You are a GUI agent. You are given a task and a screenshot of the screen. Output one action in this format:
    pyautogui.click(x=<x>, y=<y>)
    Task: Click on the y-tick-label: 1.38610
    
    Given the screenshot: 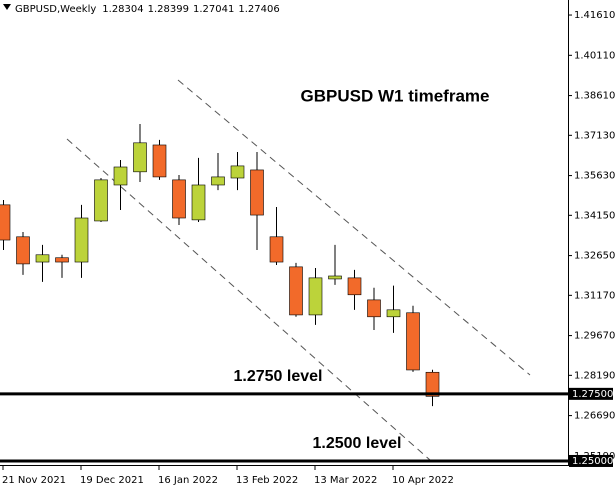 What is the action you would take?
    pyautogui.click(x=594, y=96)
    